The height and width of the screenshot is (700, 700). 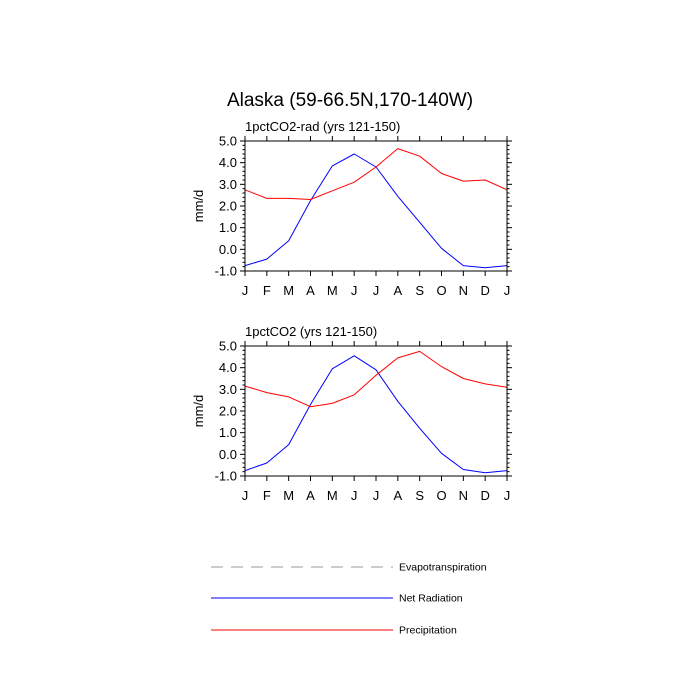 I want to click on legend-label-net-radiation: Net Radiation, so click(x=431, y=599).